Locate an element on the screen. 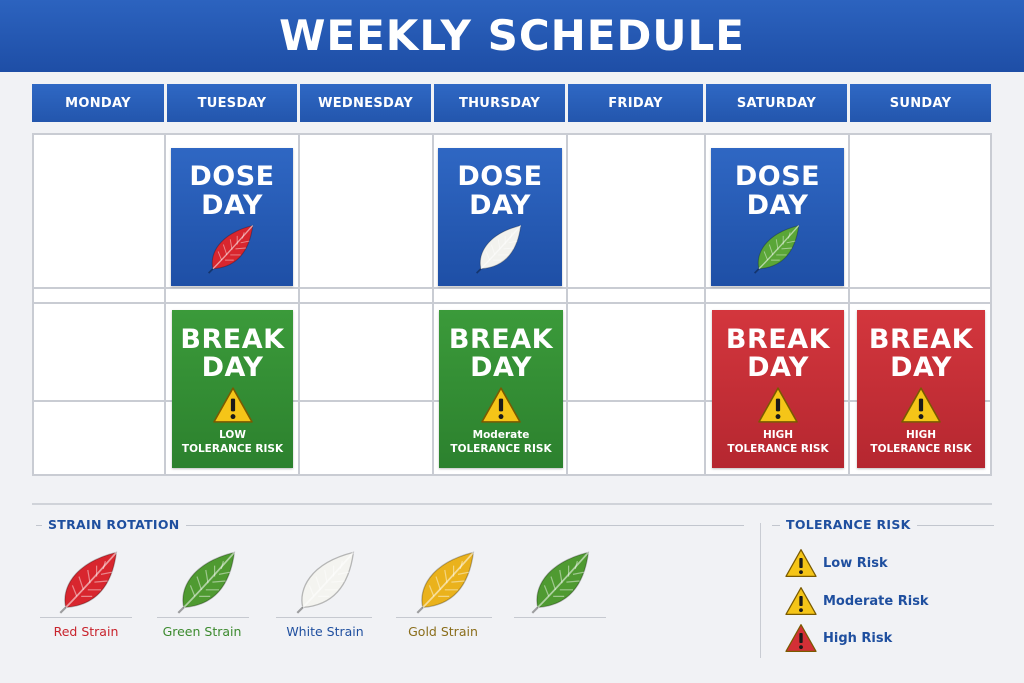 This screenshot has height=683, width=1024. day-header-thursday: THURSDAY is located at coordinates (499, 103).